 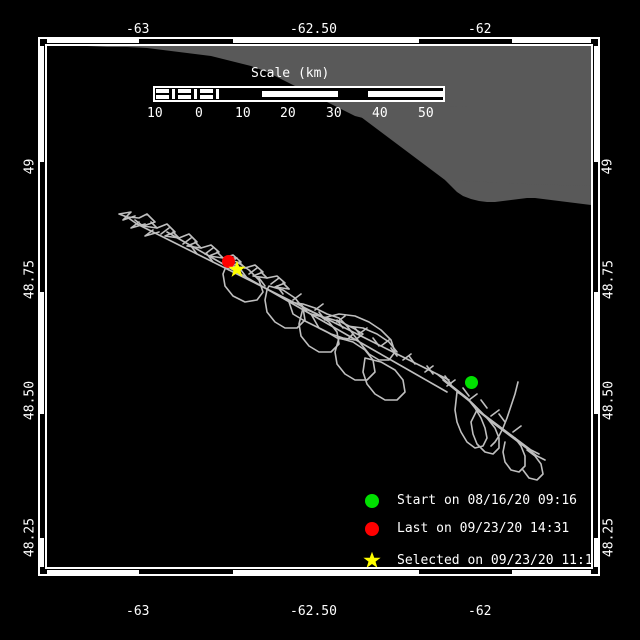 I want to click on legend-label: Start on 08/16/20 09:16, so click(x=487, y=500).